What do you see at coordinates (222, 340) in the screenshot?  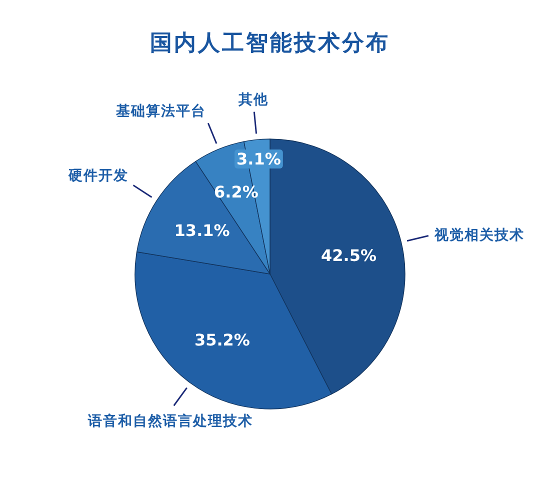 I see `data-label: 35.2%` at bounding box center [222, 340].